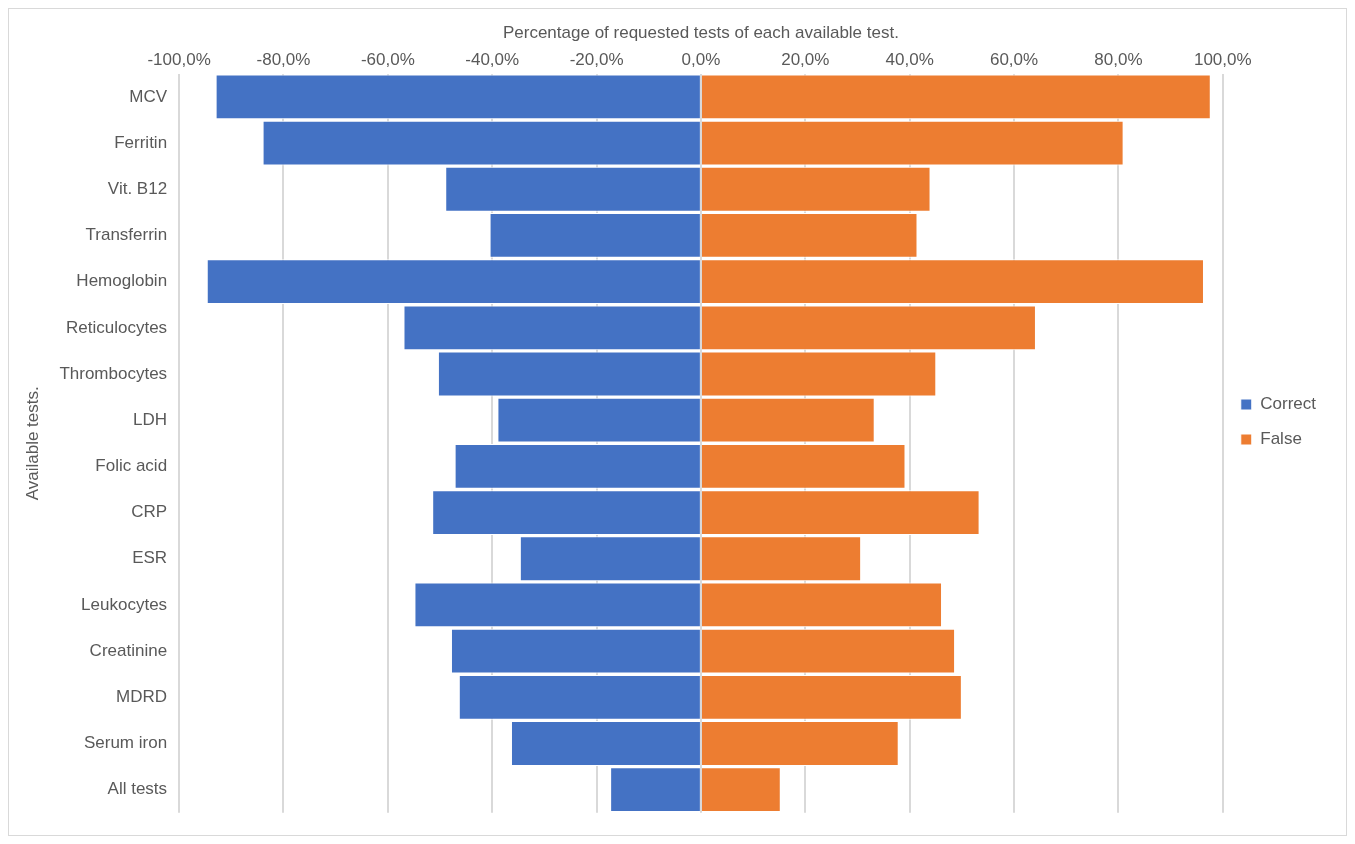 The image size is (1355, 844). I want to click on x-tick-label: 20,0%, so click(805, 60).